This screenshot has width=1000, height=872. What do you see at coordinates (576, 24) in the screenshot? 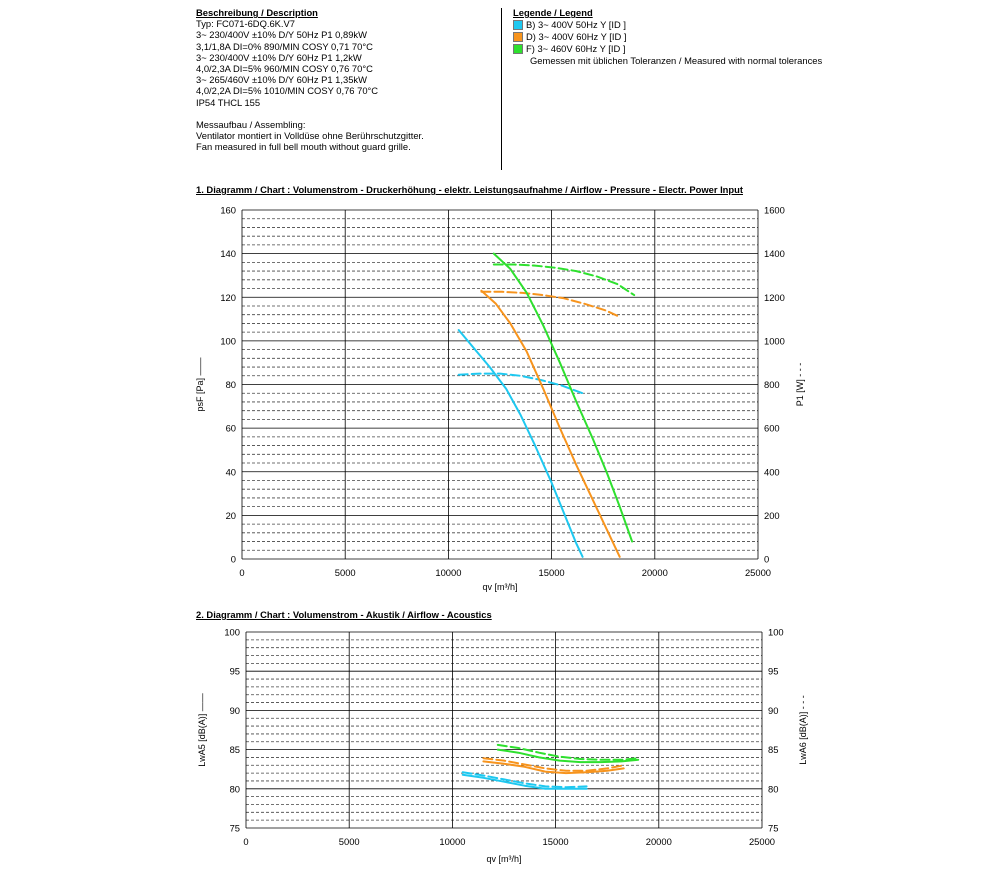
I see `legend-label: B) 3~ 400V 50Hz Y [ID ]` at bounding box center [576, 24].